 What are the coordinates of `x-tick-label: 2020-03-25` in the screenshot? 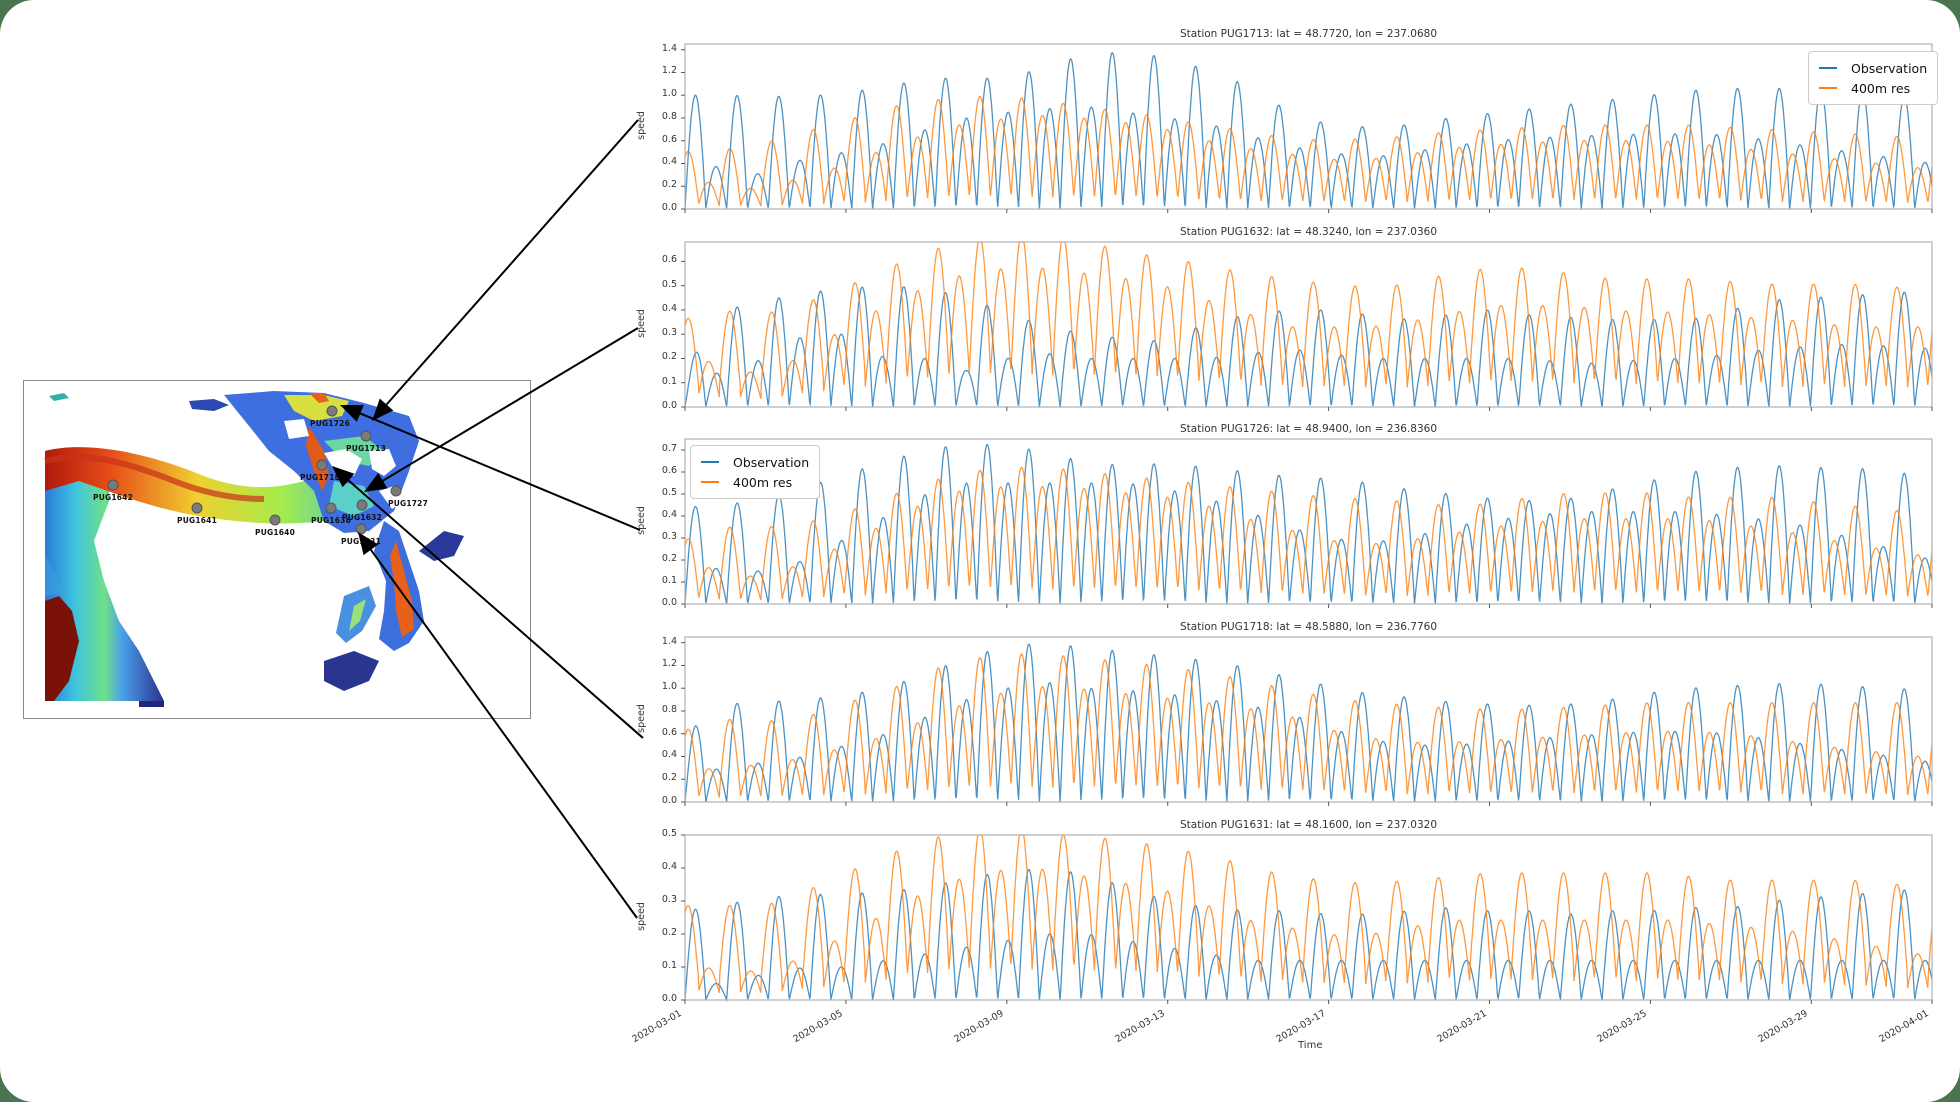 It's located at (1622, 1027).